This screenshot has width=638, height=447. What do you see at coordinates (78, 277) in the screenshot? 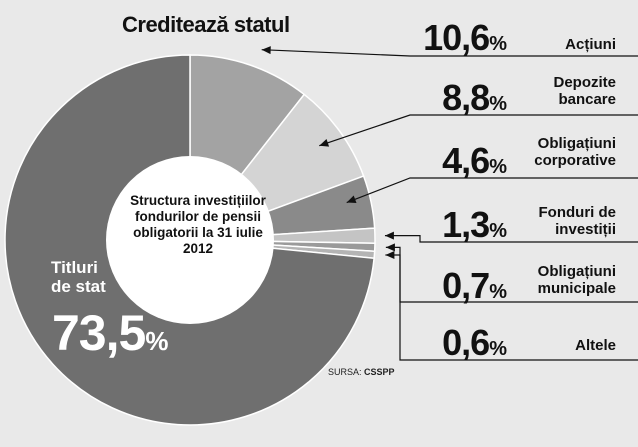
I see `category-label-titluri: Titluri de stat` at bounding box center [78, 277].